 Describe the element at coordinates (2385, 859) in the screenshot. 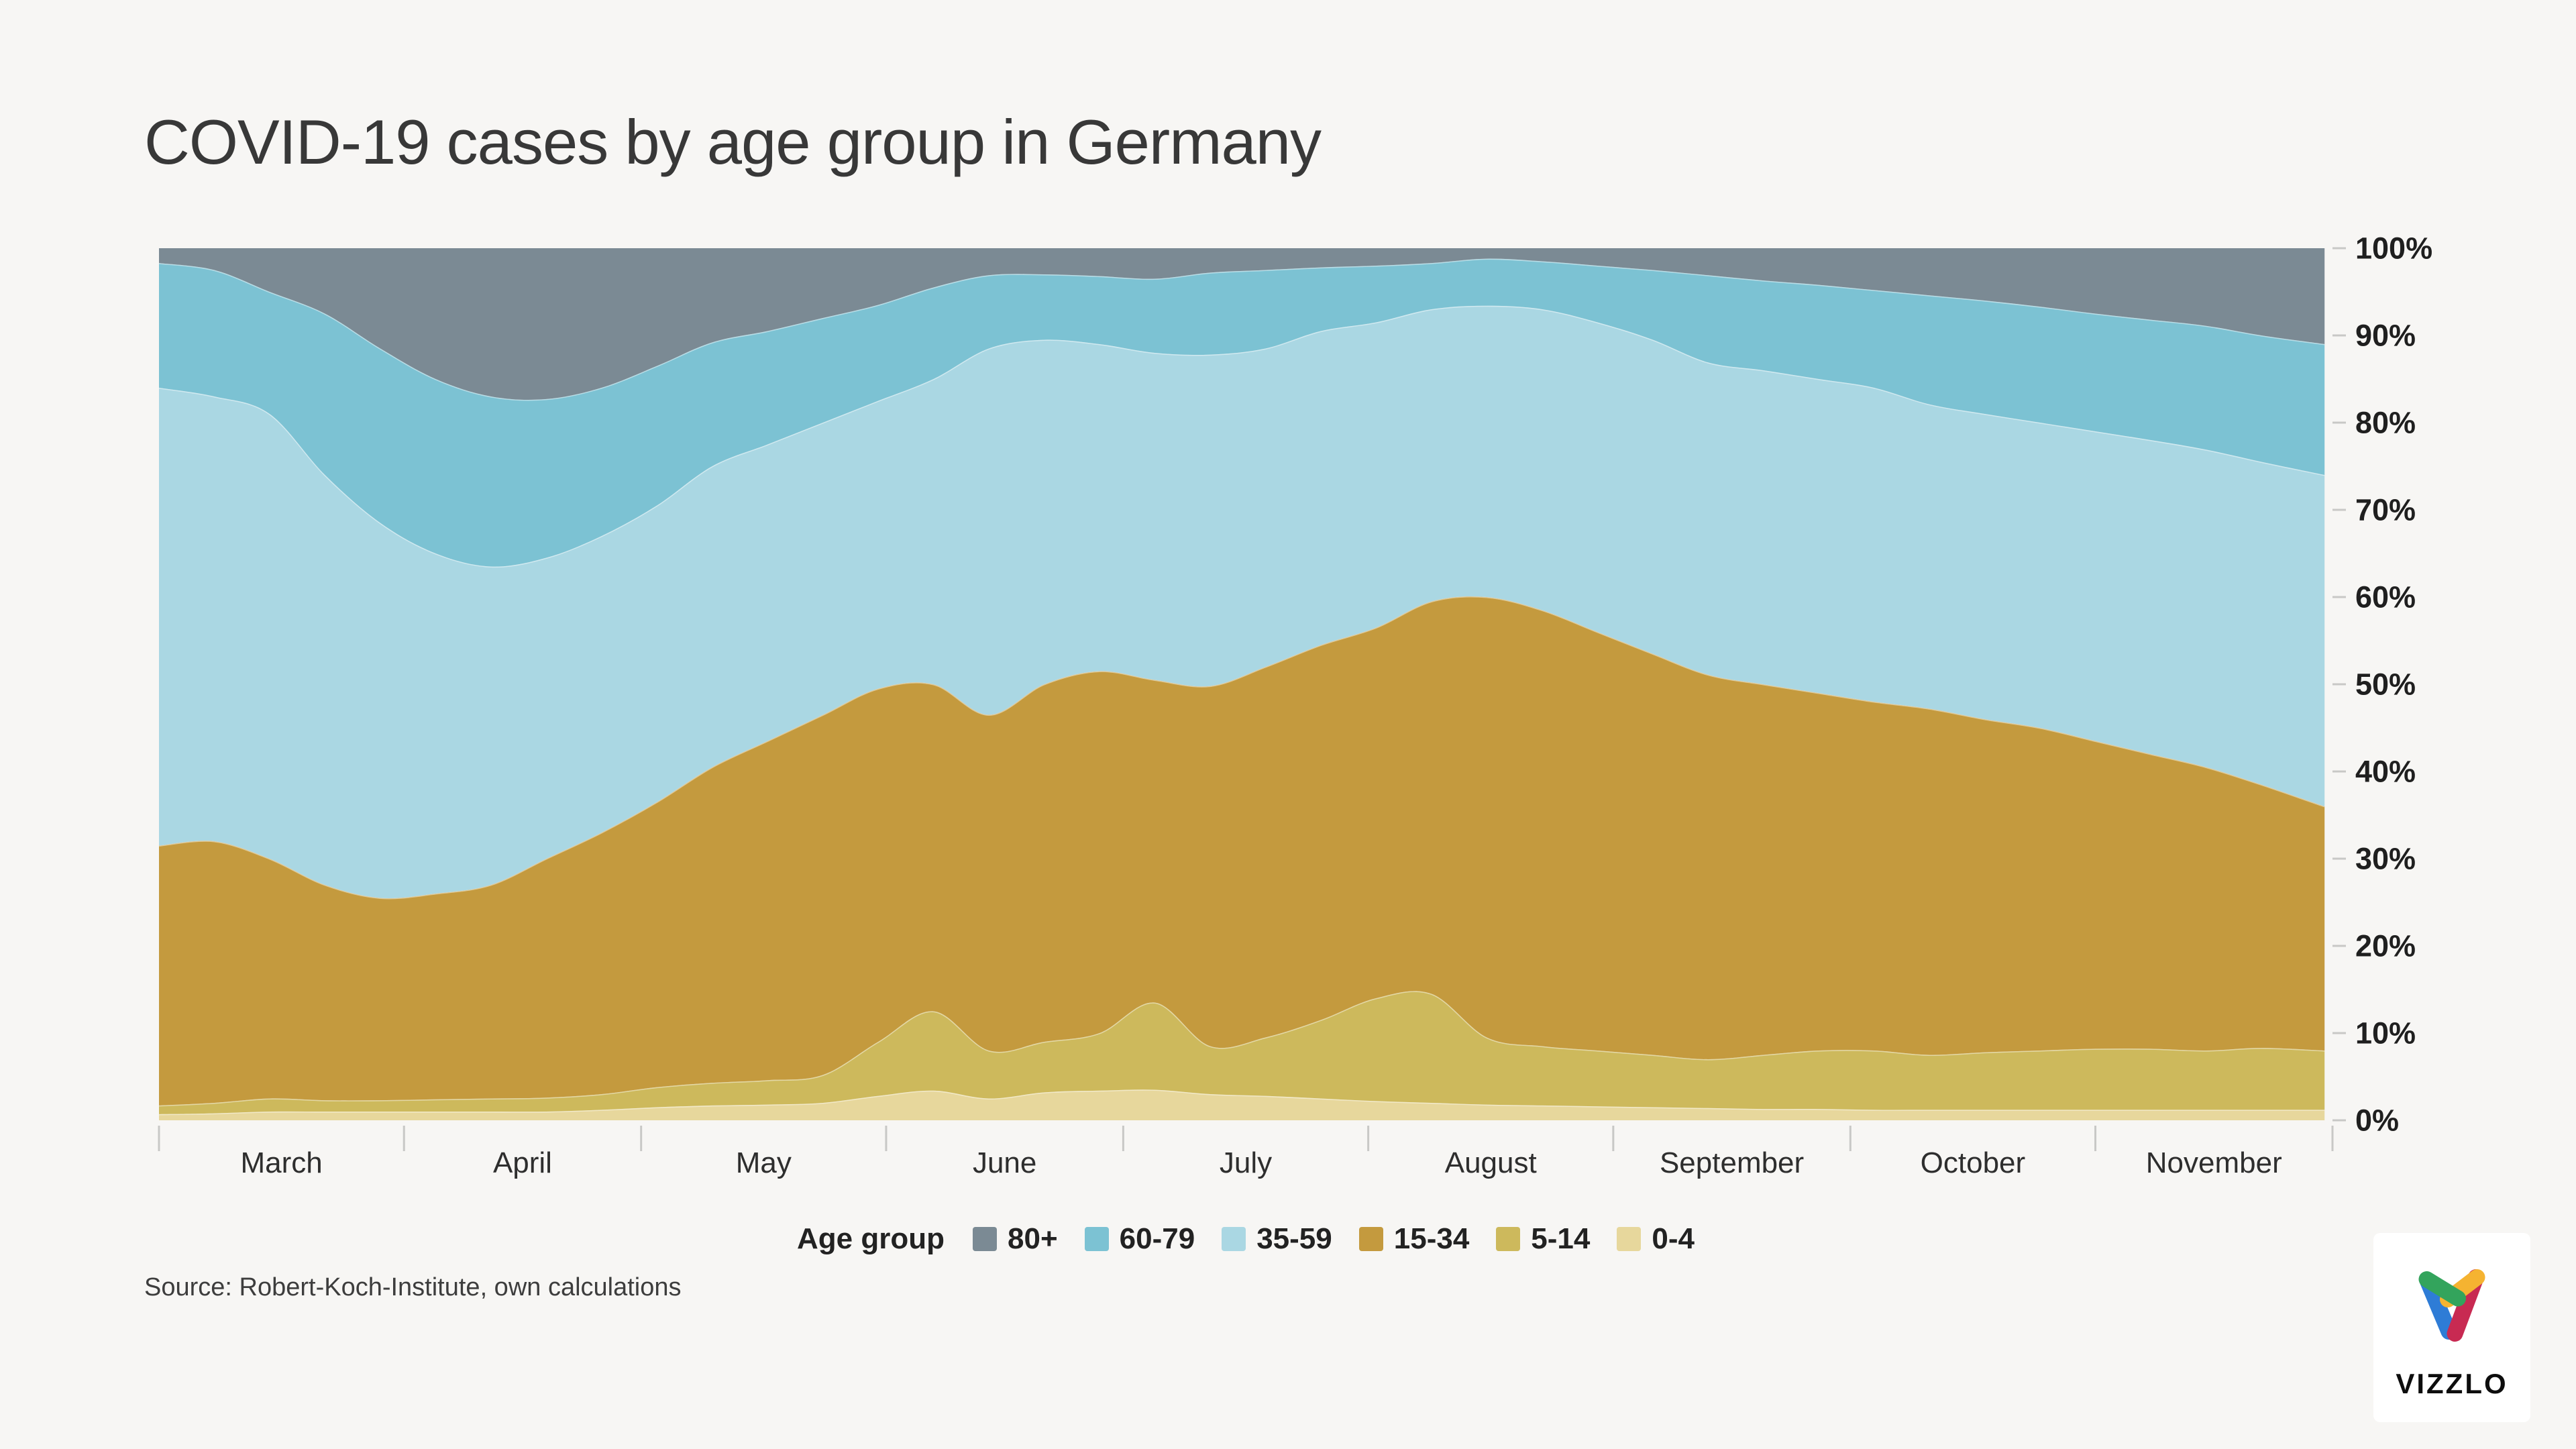

I see `y-tick-label: 30%` at that location.